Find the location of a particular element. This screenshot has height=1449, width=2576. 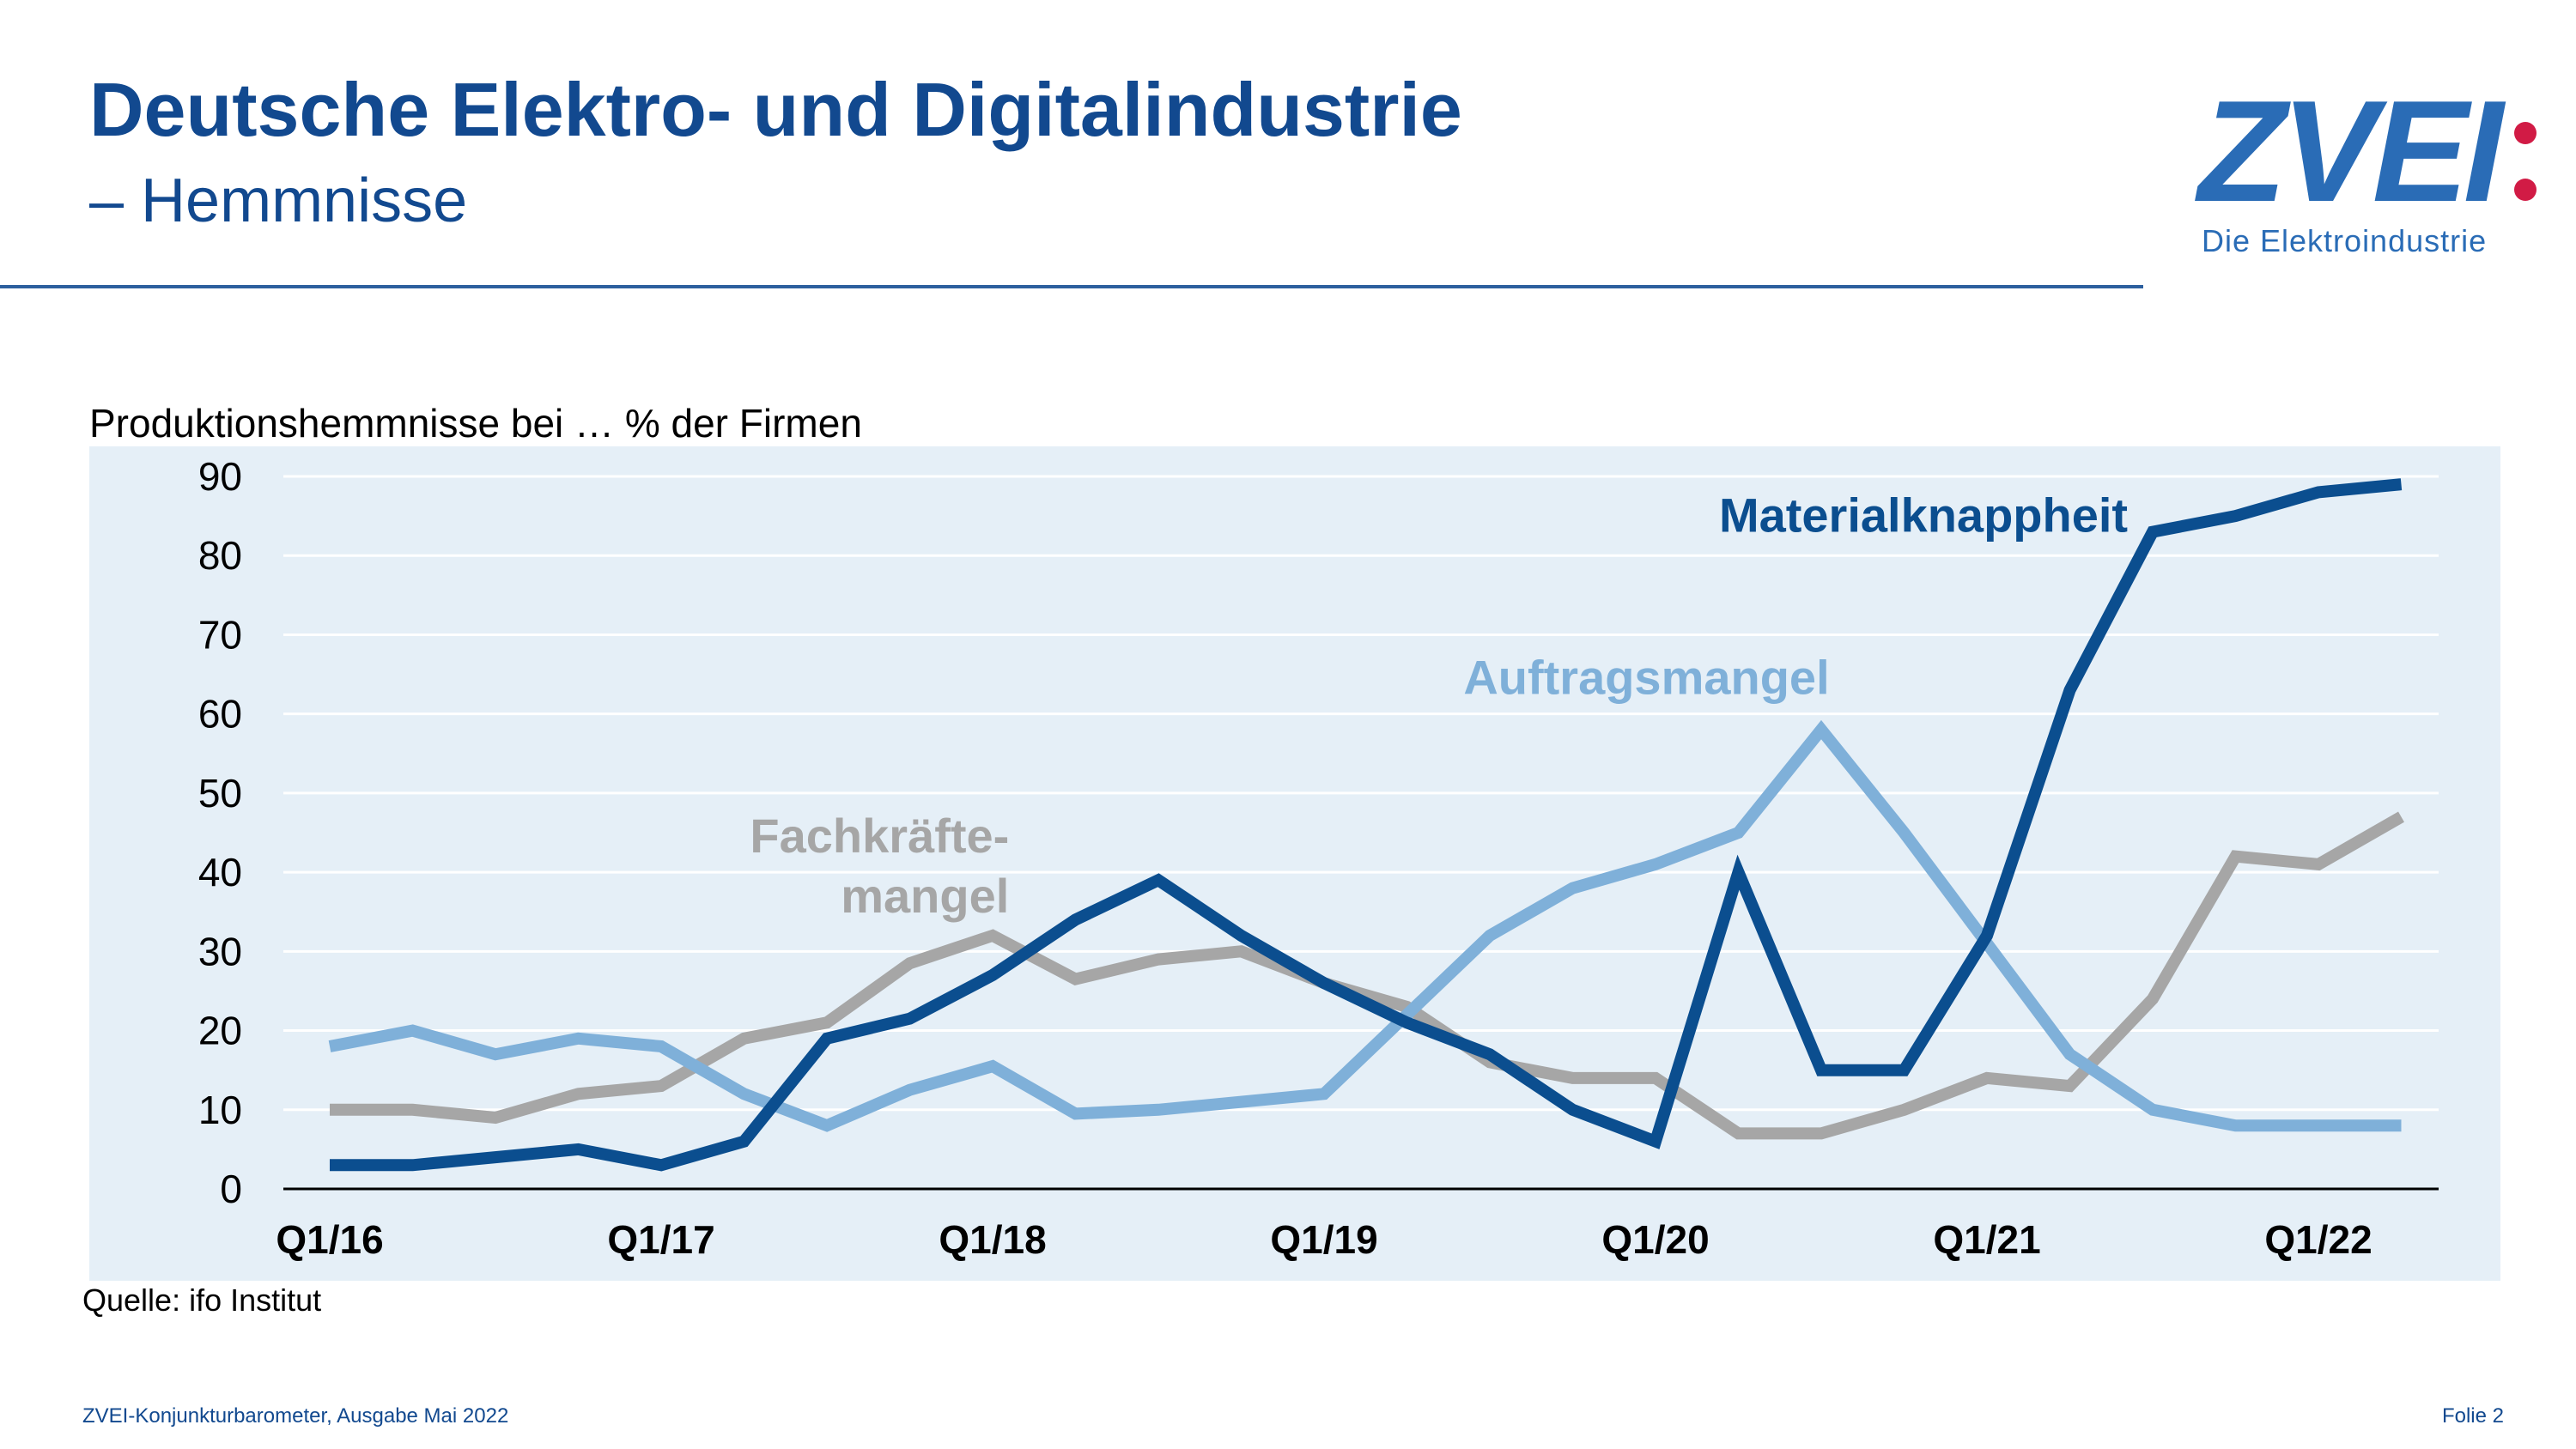

page-subtitle: – Hemmnisse is located at coordinates (279, 201).